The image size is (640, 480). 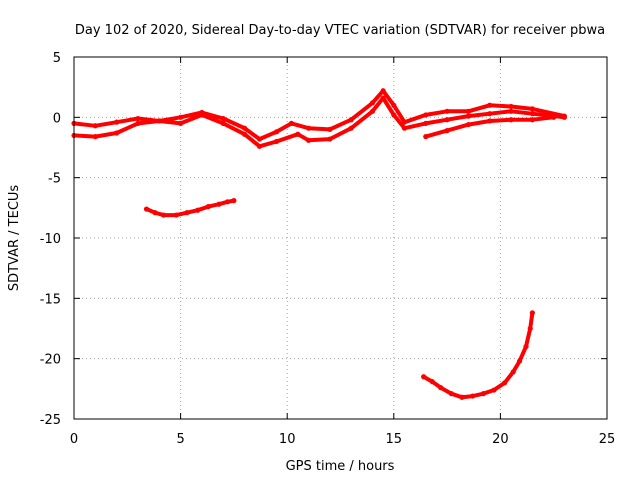 What do you see at coordinates (50, 299) in the screenshot?
I see `y-tick-label: -15` at bounding box center [50, 299].